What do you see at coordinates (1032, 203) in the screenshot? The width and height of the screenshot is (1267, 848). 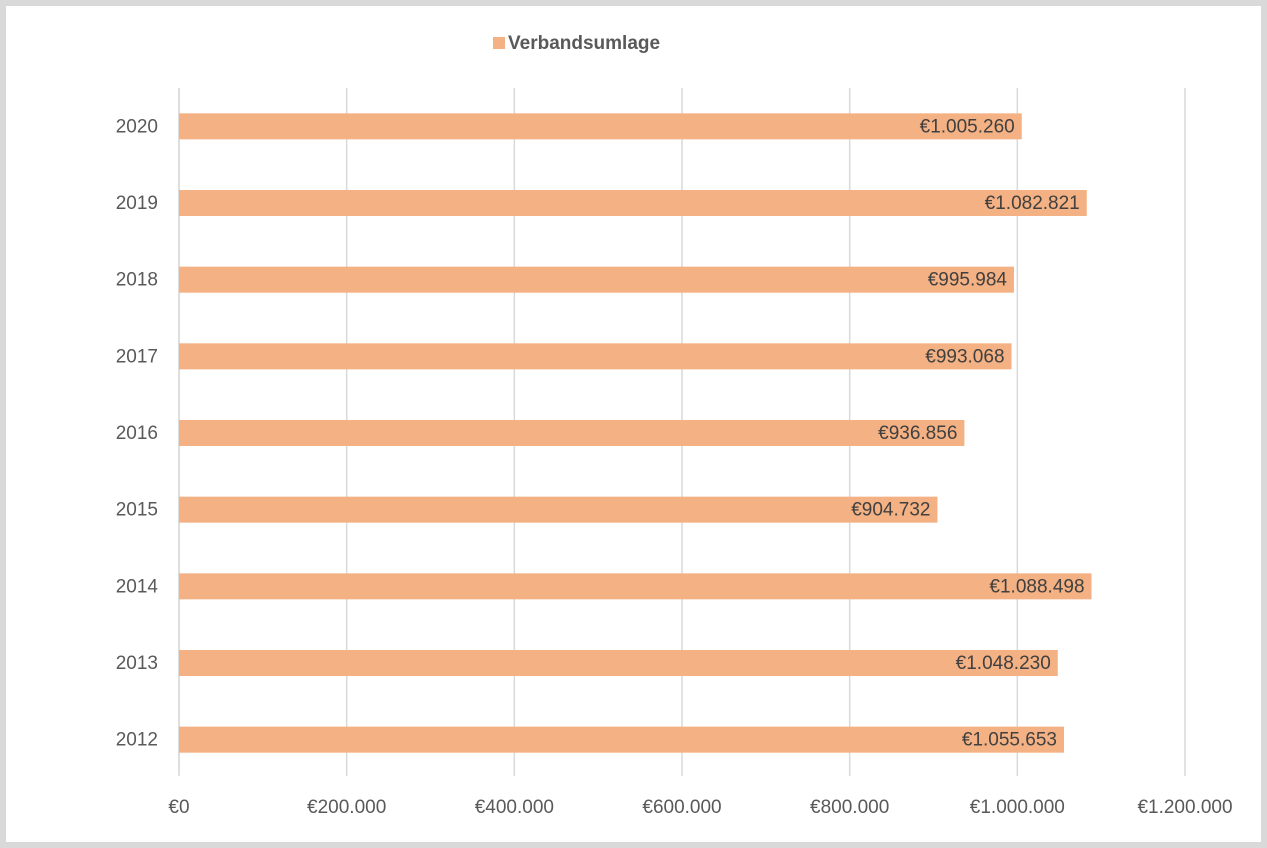 I see `data-label: €1.082.821` at bounding box center [1032, 203].